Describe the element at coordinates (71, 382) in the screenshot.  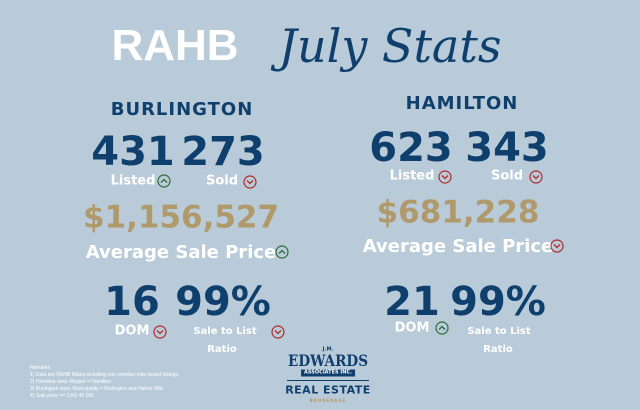
I see `remark: 2) Hamilton area: Region = Hamilton` at that location.